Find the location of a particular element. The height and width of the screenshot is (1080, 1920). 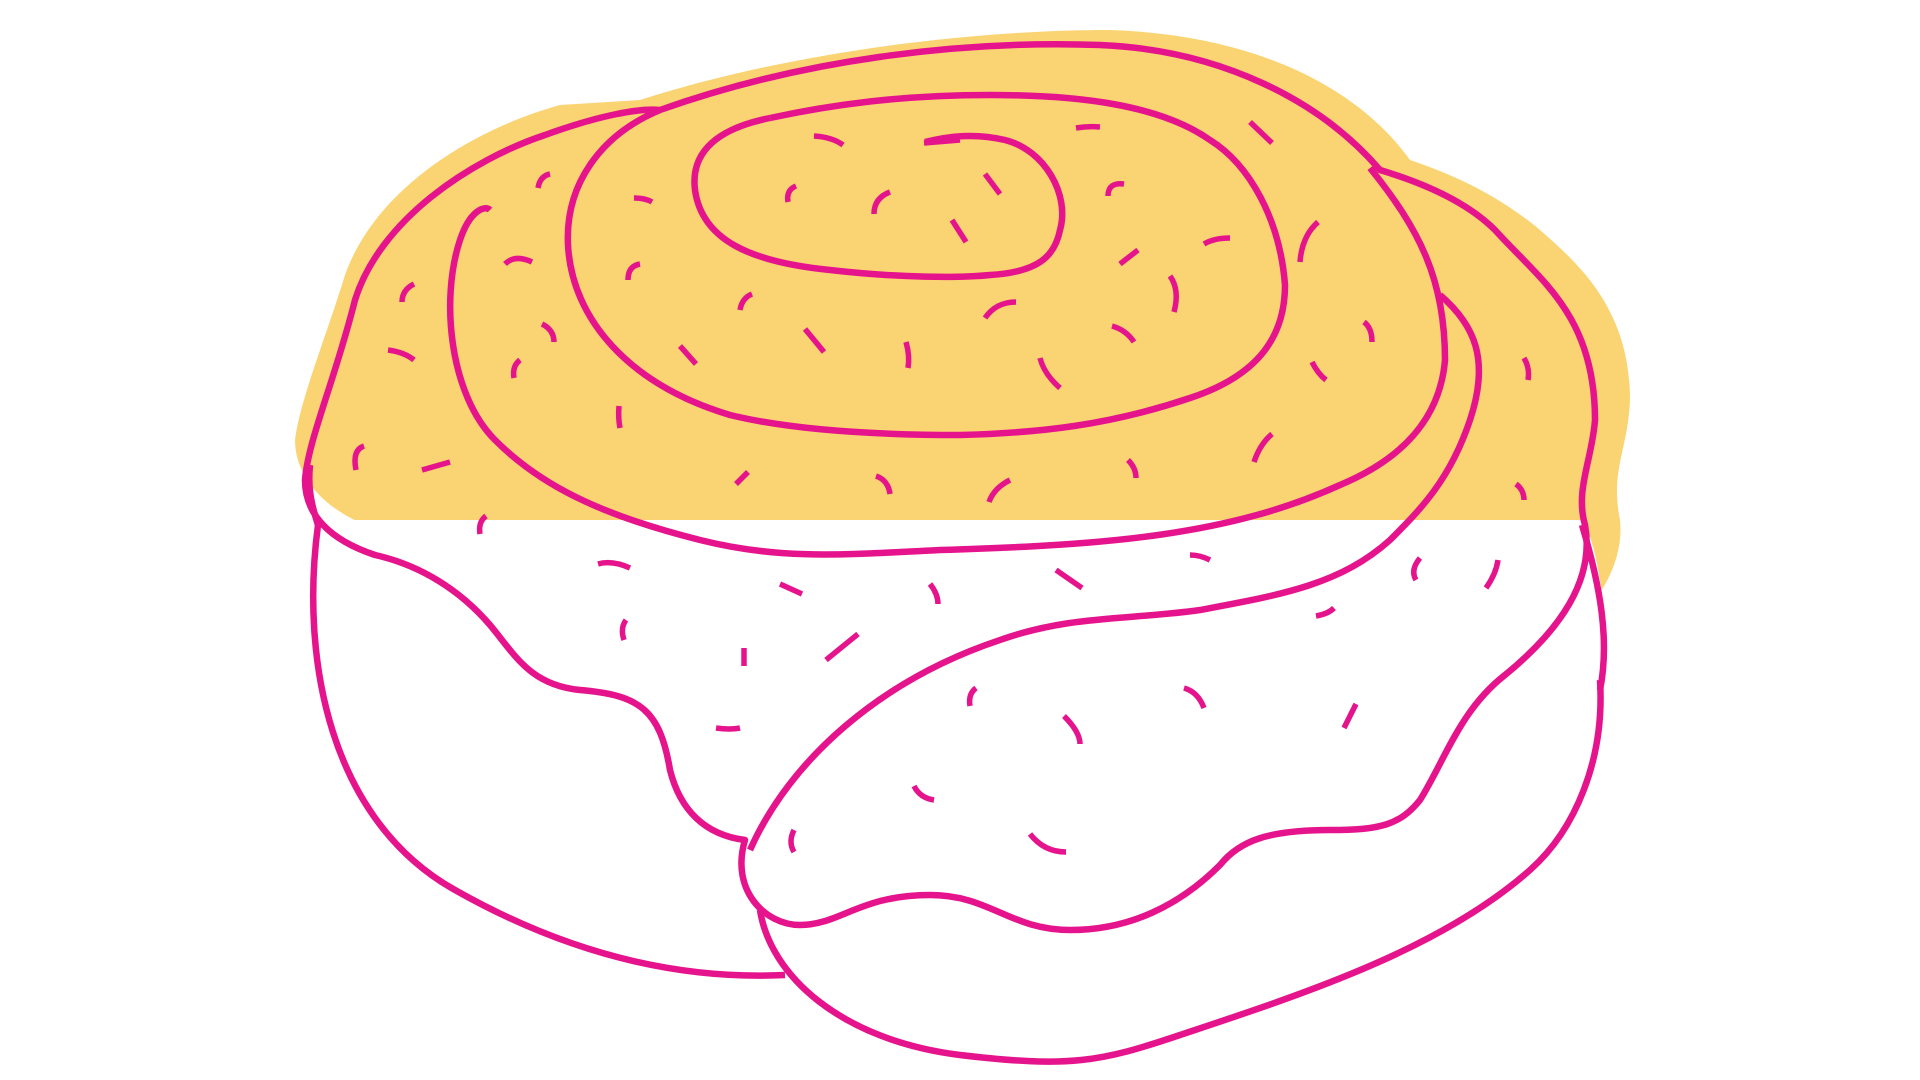

spiral-ring-inner is located at coordinates (926, 265).